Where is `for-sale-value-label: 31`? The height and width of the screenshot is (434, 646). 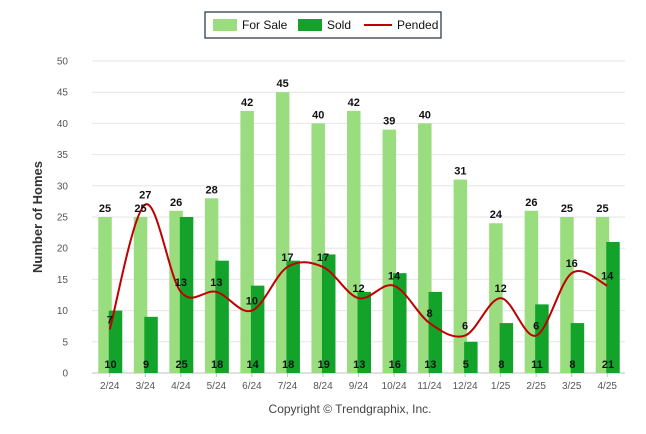
for-sale-value-label: 31 is located at coordinates (460, 172).